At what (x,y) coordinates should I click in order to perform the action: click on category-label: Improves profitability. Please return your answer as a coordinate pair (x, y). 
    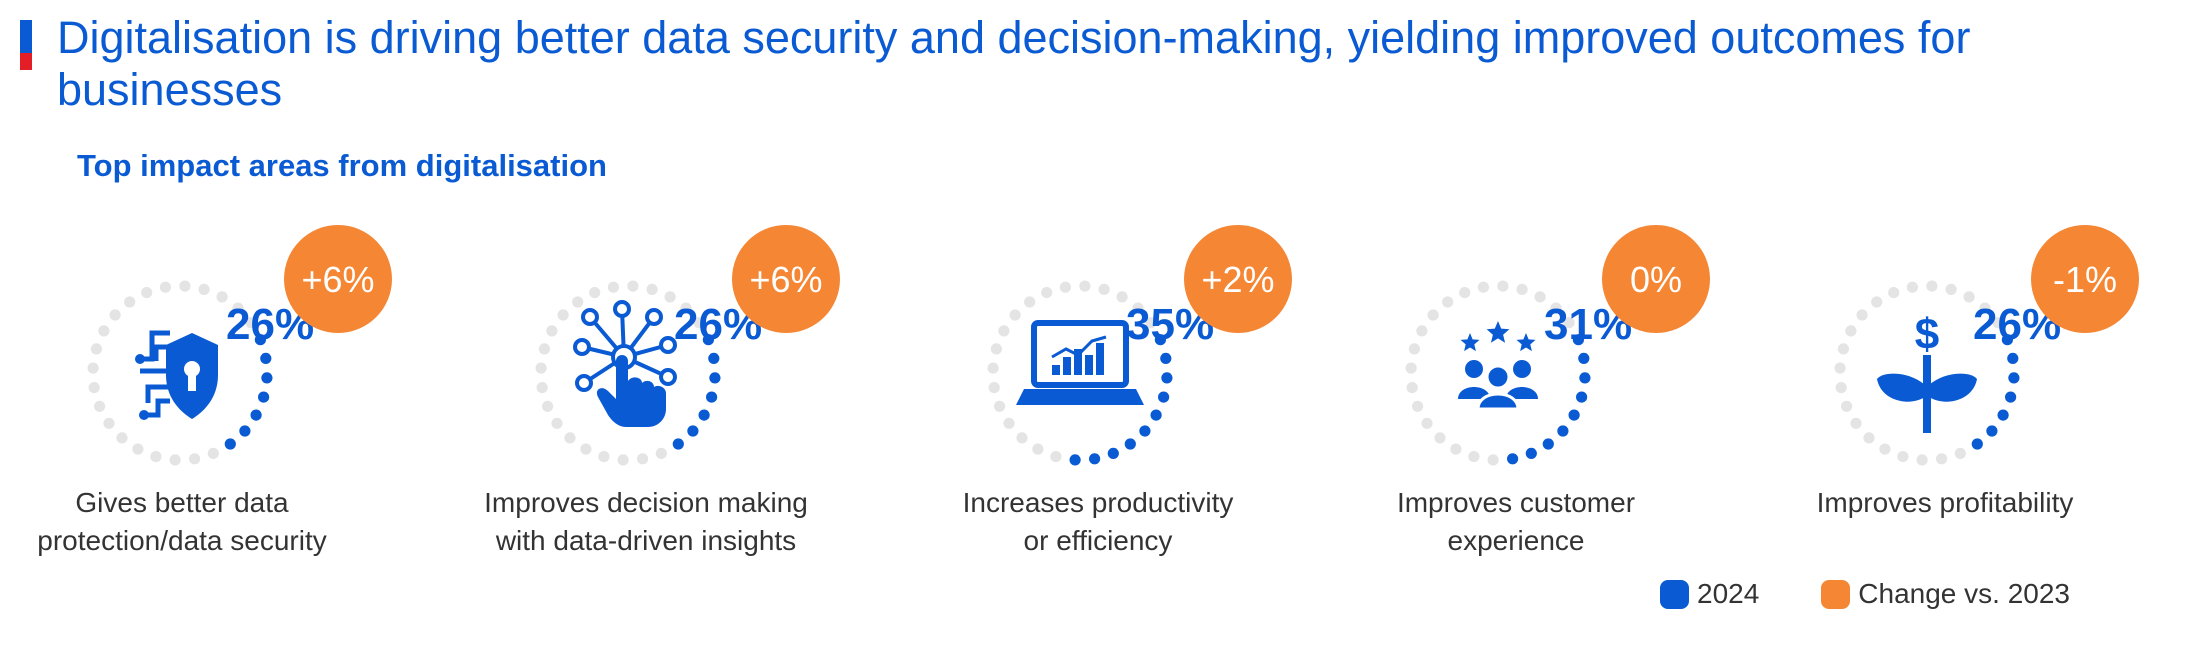
    Looking at the image, I should click on (1945, 502).